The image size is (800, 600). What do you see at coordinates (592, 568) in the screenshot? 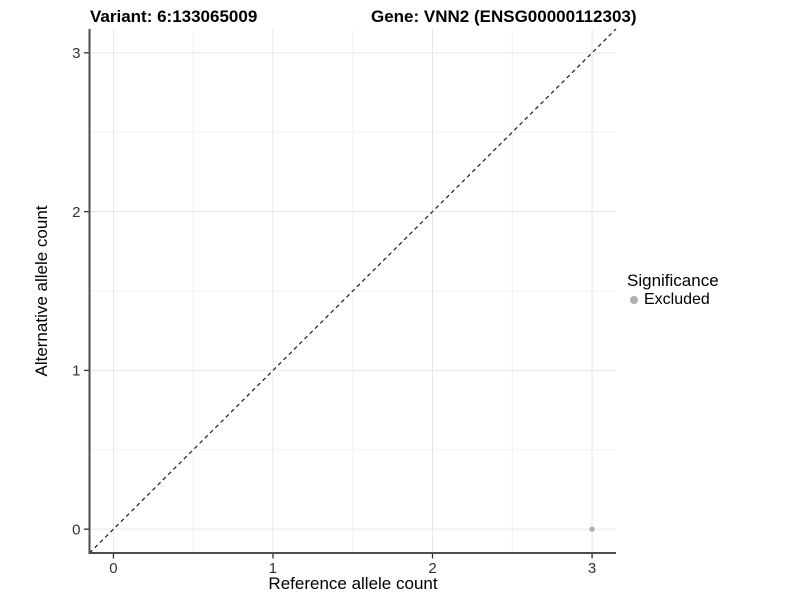
I see `x-tick-label: 3` at bounding box center [592, 568].